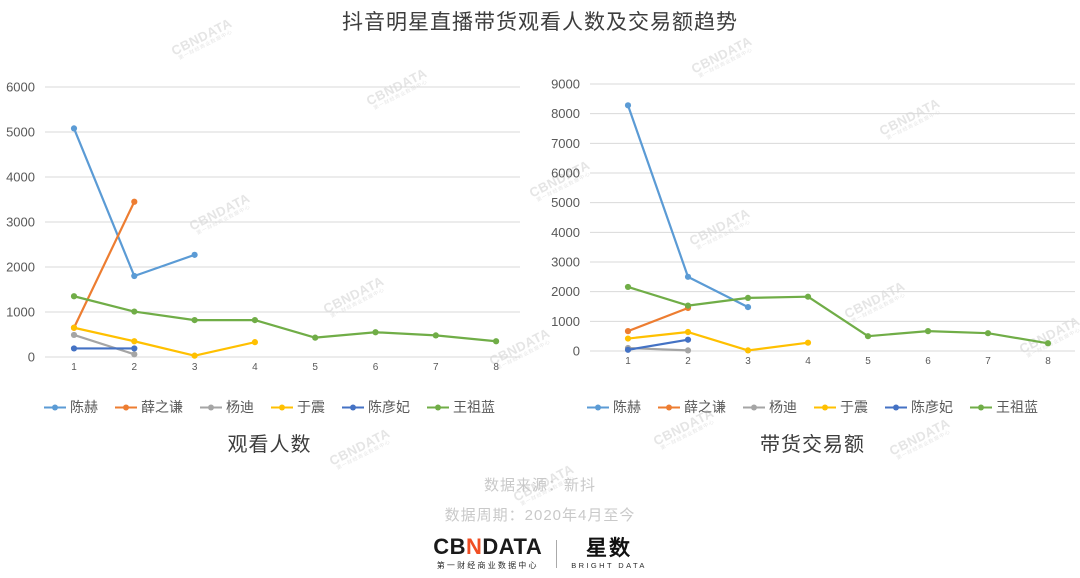  I want to click on legend-label: 薛之谦, so click(705, 407).